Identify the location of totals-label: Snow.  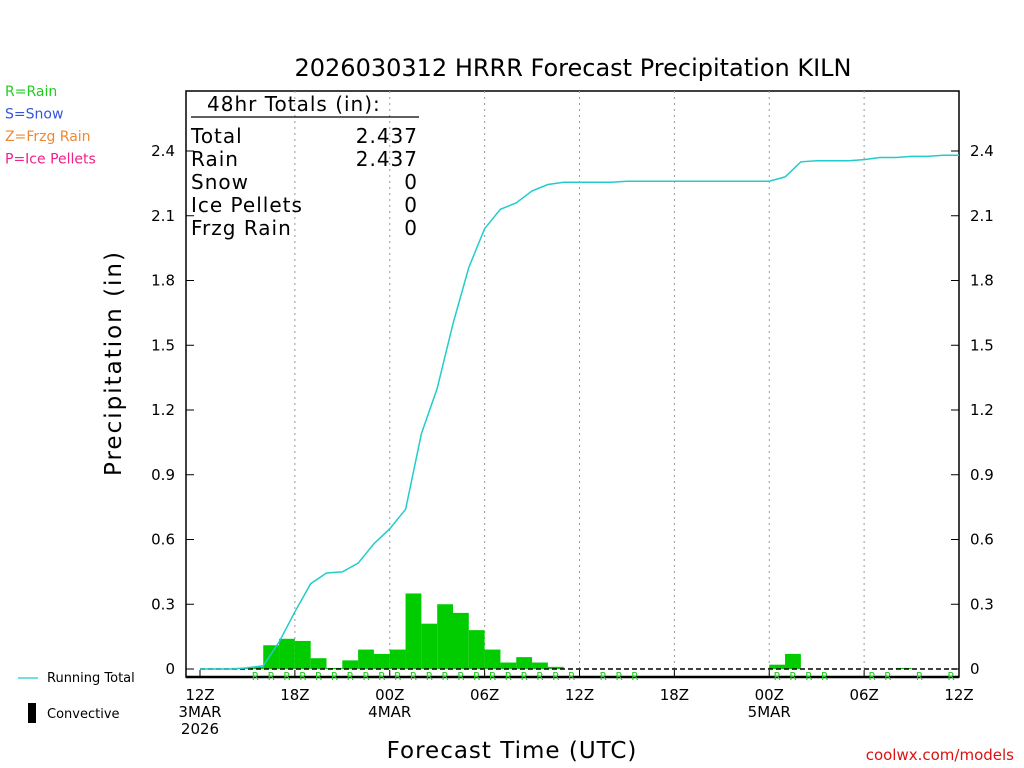
(220, 182).